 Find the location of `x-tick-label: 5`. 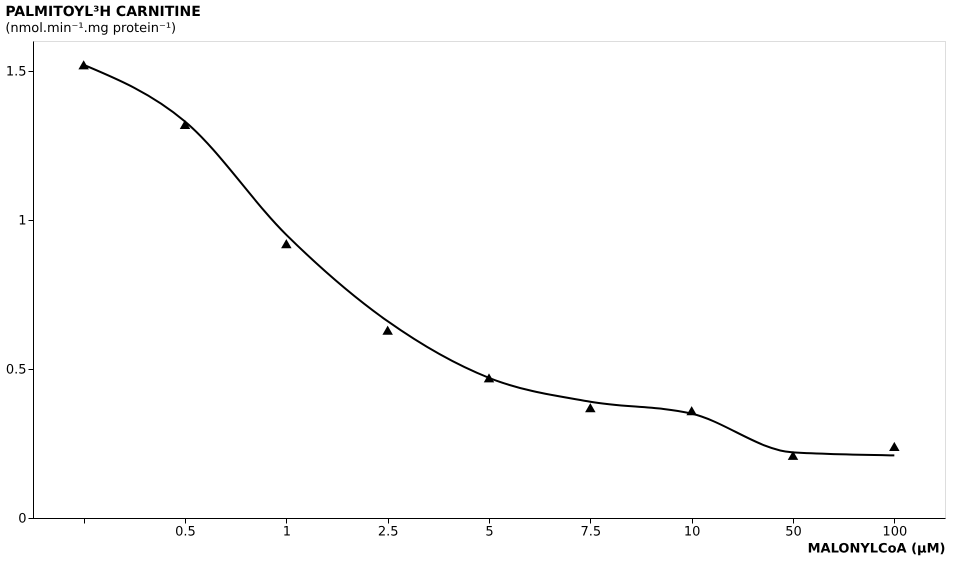

x-tick-label: 5 is located at coordinates (489, 532).